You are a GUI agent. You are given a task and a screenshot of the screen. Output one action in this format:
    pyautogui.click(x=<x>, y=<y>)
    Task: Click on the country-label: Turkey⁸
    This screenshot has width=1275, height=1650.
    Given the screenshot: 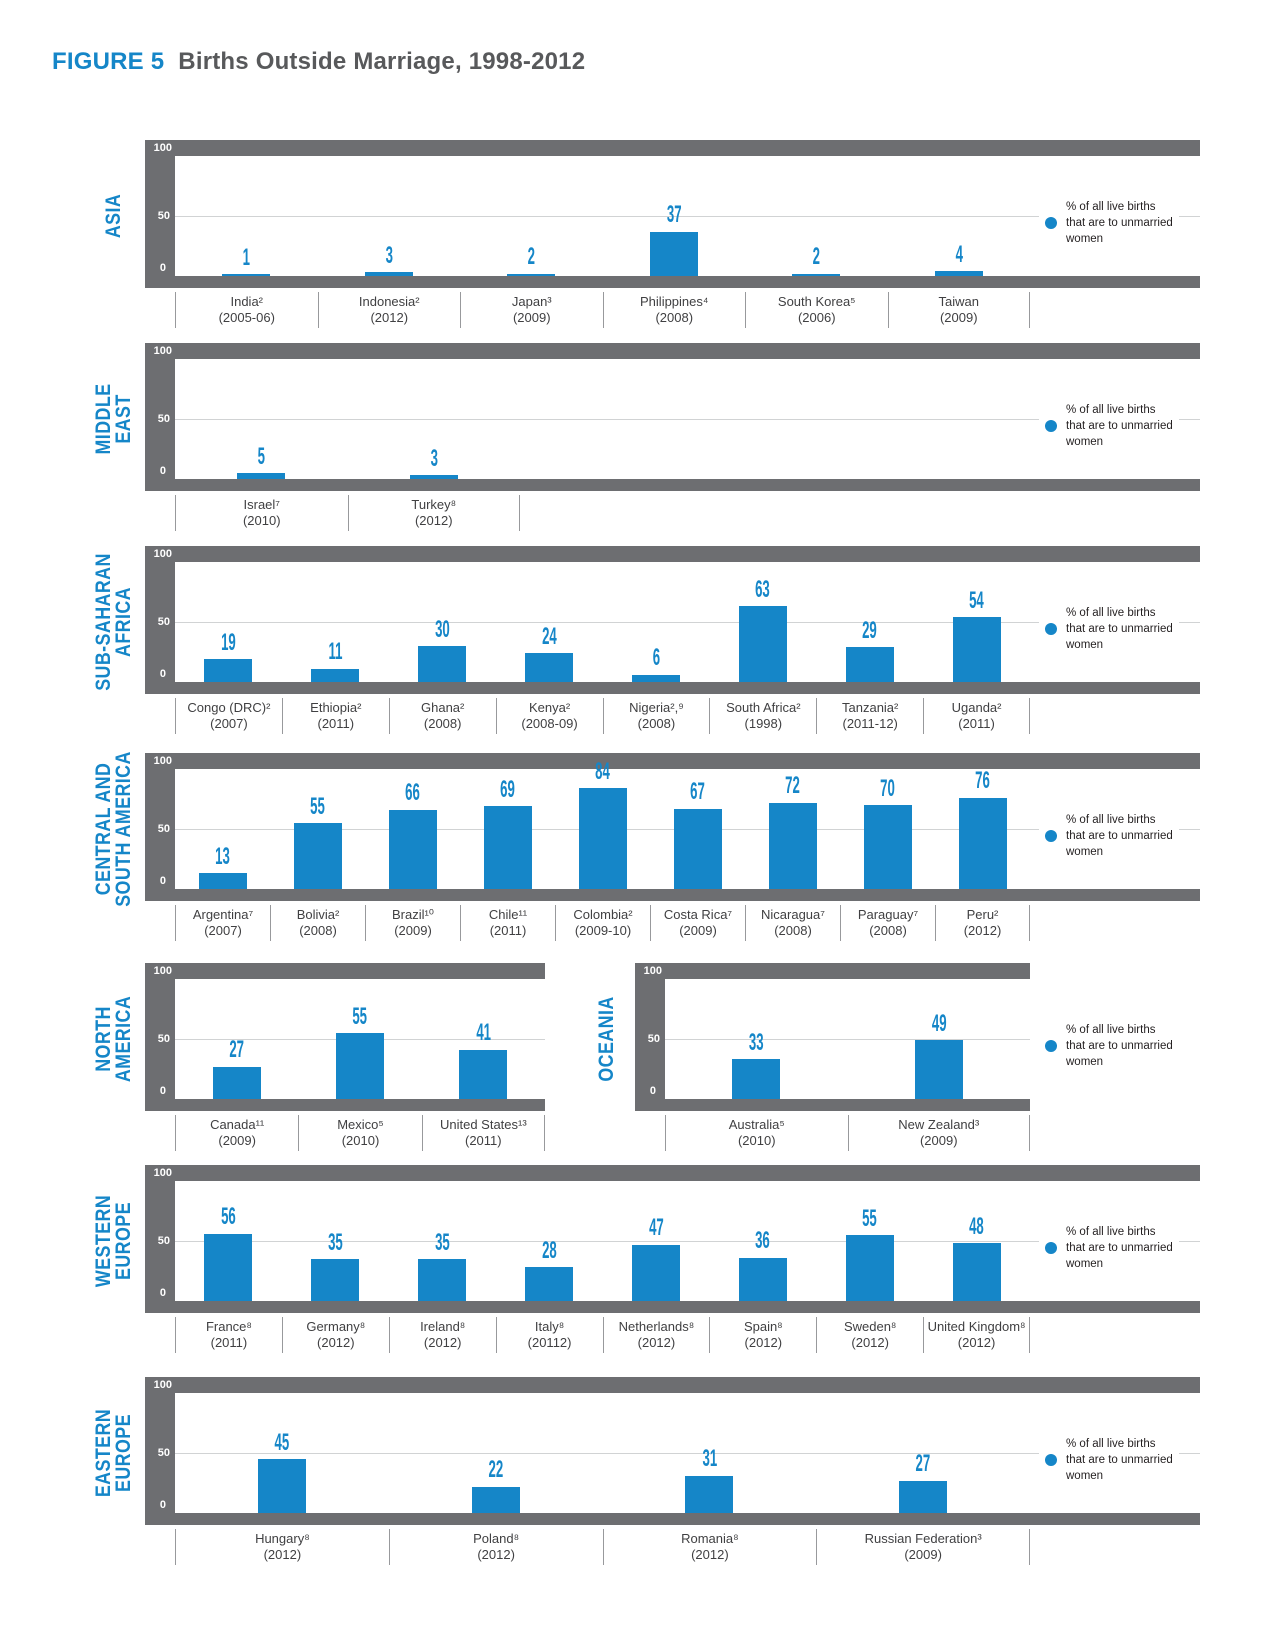 What is the action you would take?
    pyautogui.click(x=434, y=504)
    